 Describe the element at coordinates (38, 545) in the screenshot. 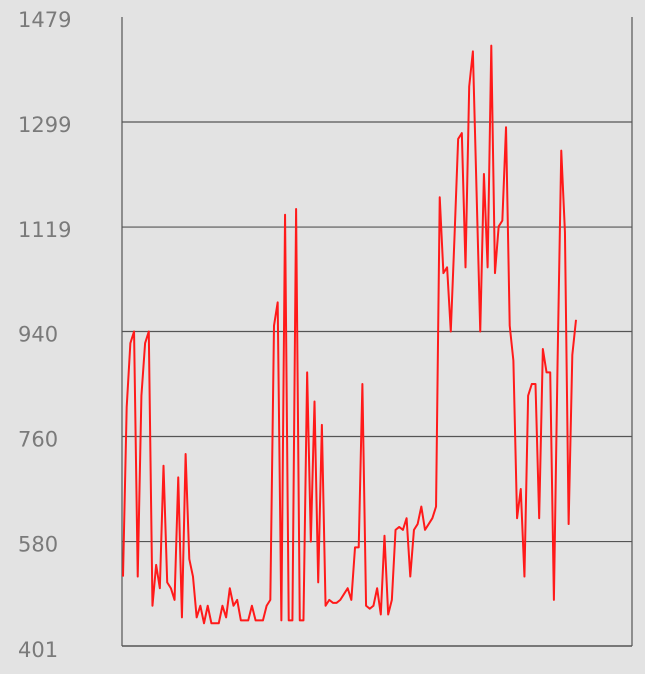

I see `y-tick-label-1: 580` at that location.